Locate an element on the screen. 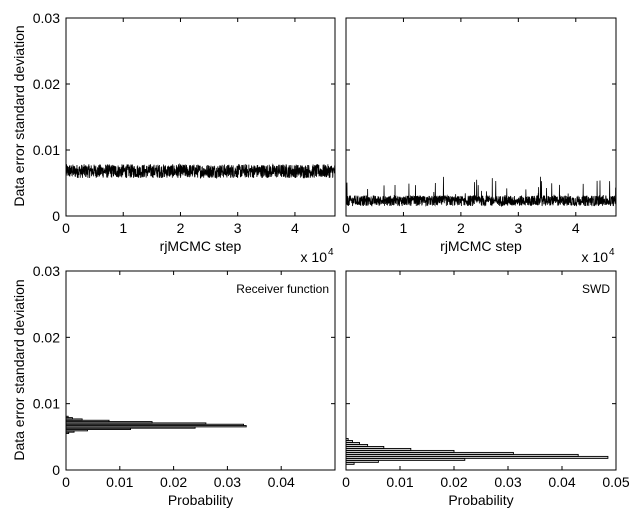 The width and height of the screenshot is (632, 510). x-tick-label: 0.05 is located at coordinates (615, 482).